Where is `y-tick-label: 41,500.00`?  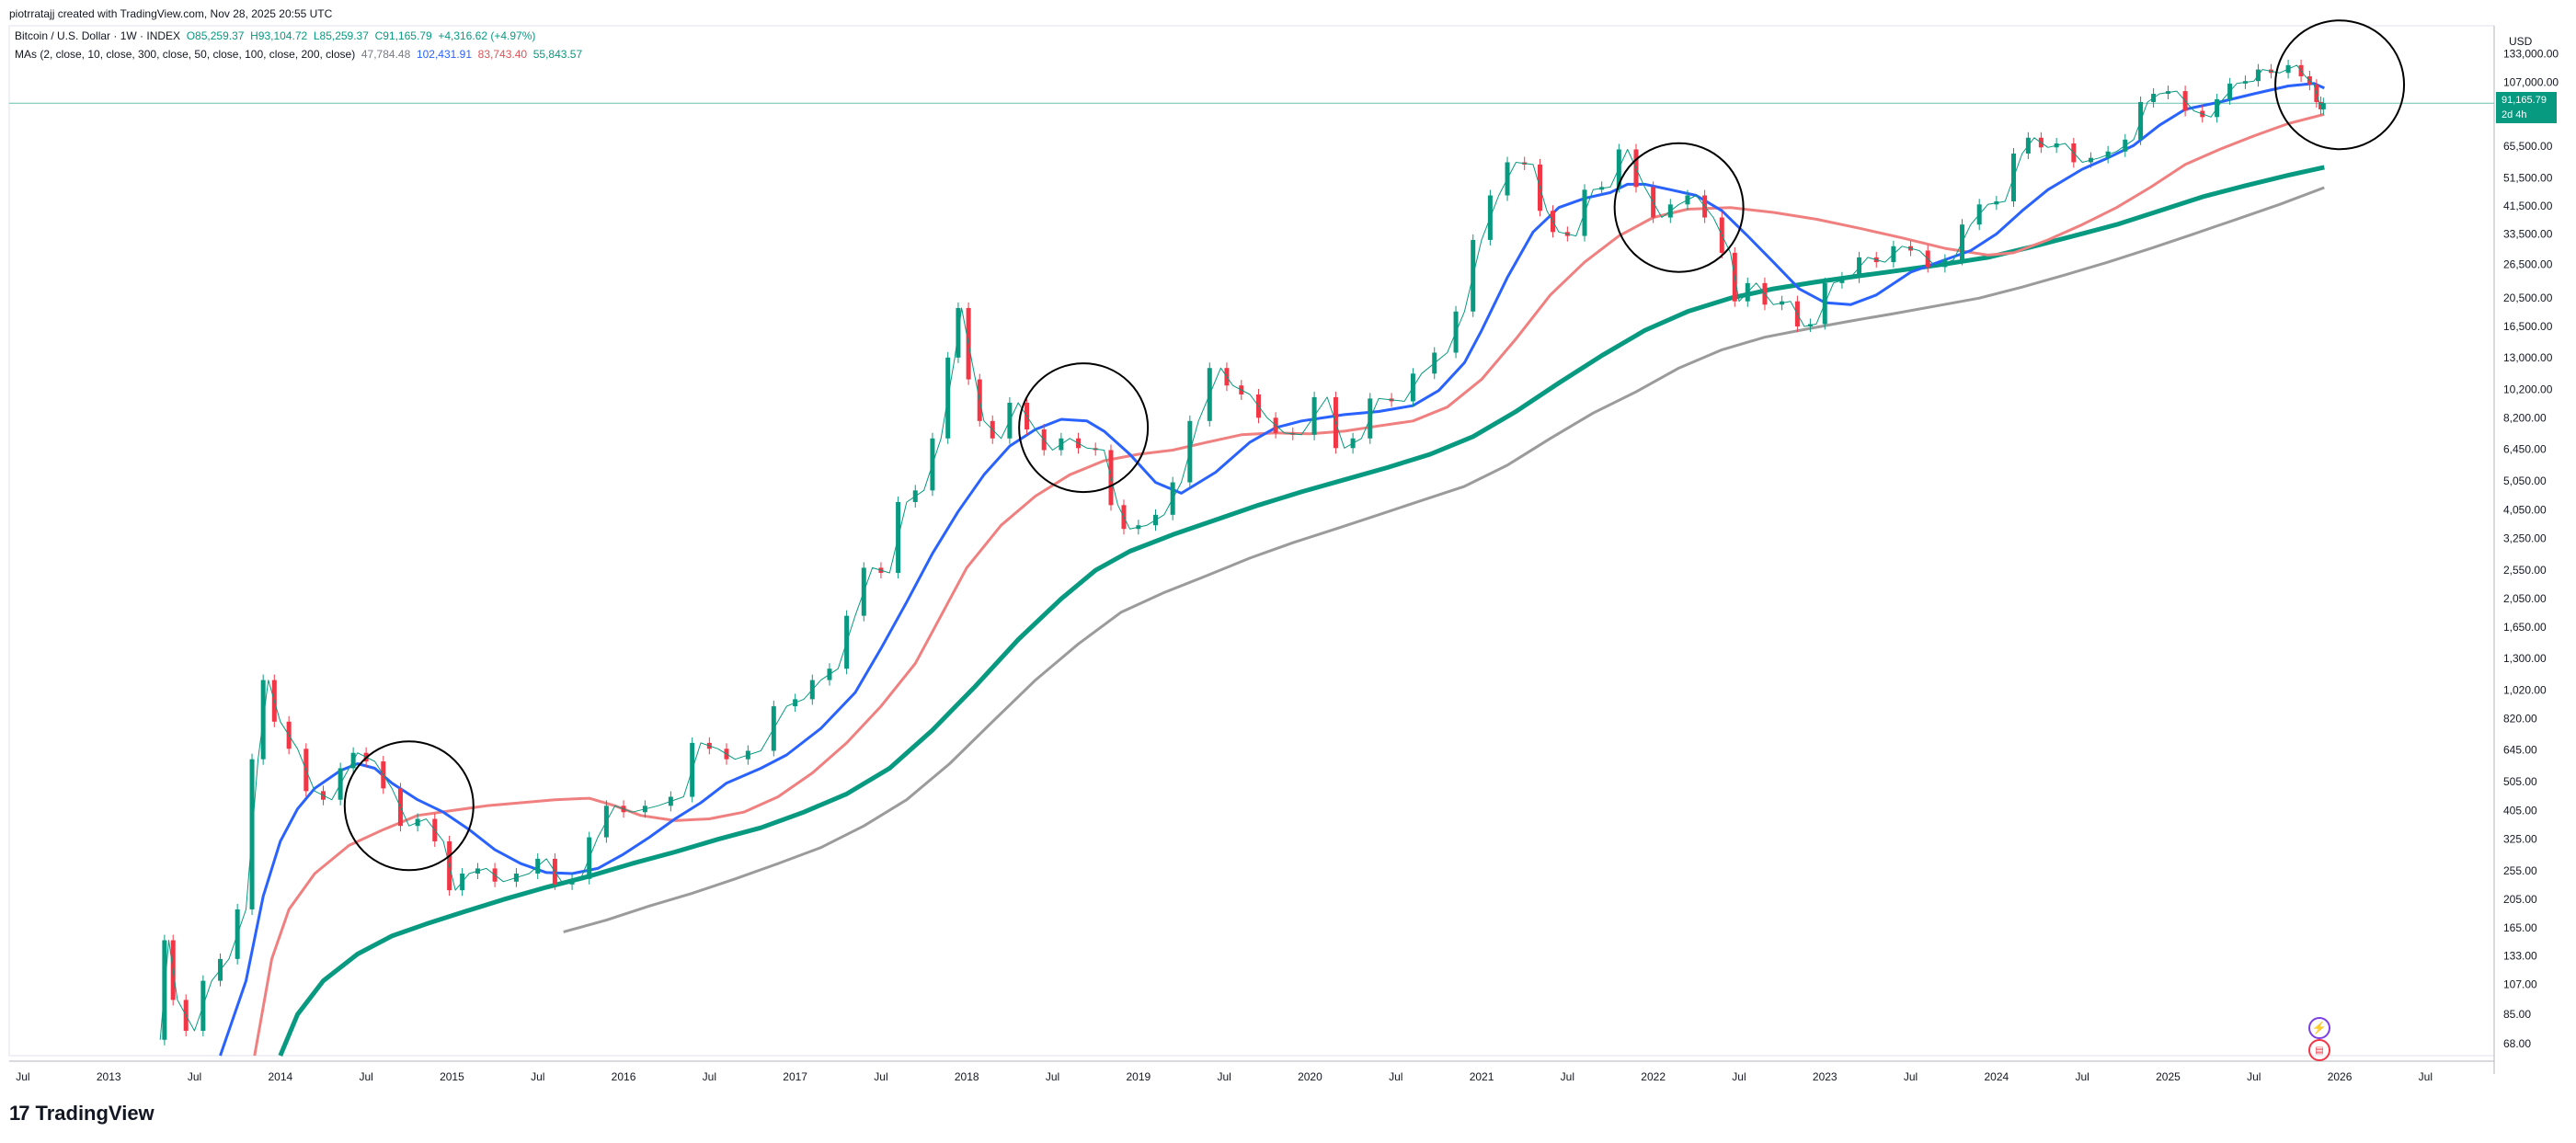
y-tick-label: 41,500.00 is located at coordinates (2528, 206).